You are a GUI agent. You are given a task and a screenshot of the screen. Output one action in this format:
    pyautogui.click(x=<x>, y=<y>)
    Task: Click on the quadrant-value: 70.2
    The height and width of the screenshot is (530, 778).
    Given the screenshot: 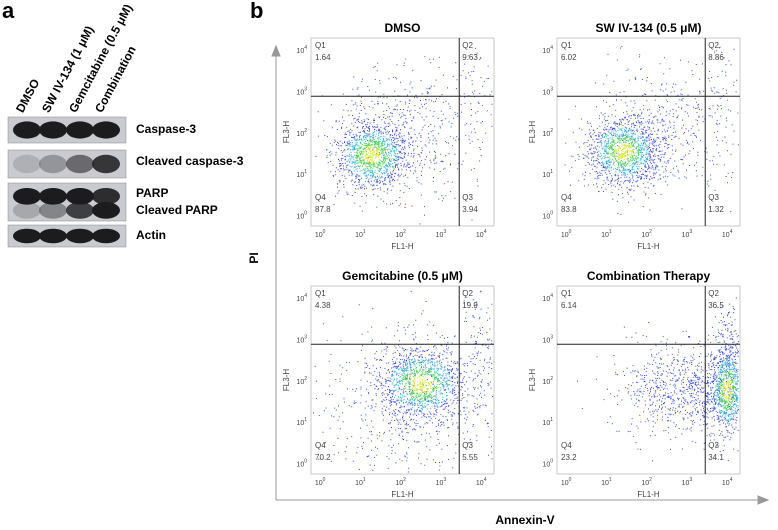 What is the action you would take?
    pyautogui.click(x=323, y=457)
    